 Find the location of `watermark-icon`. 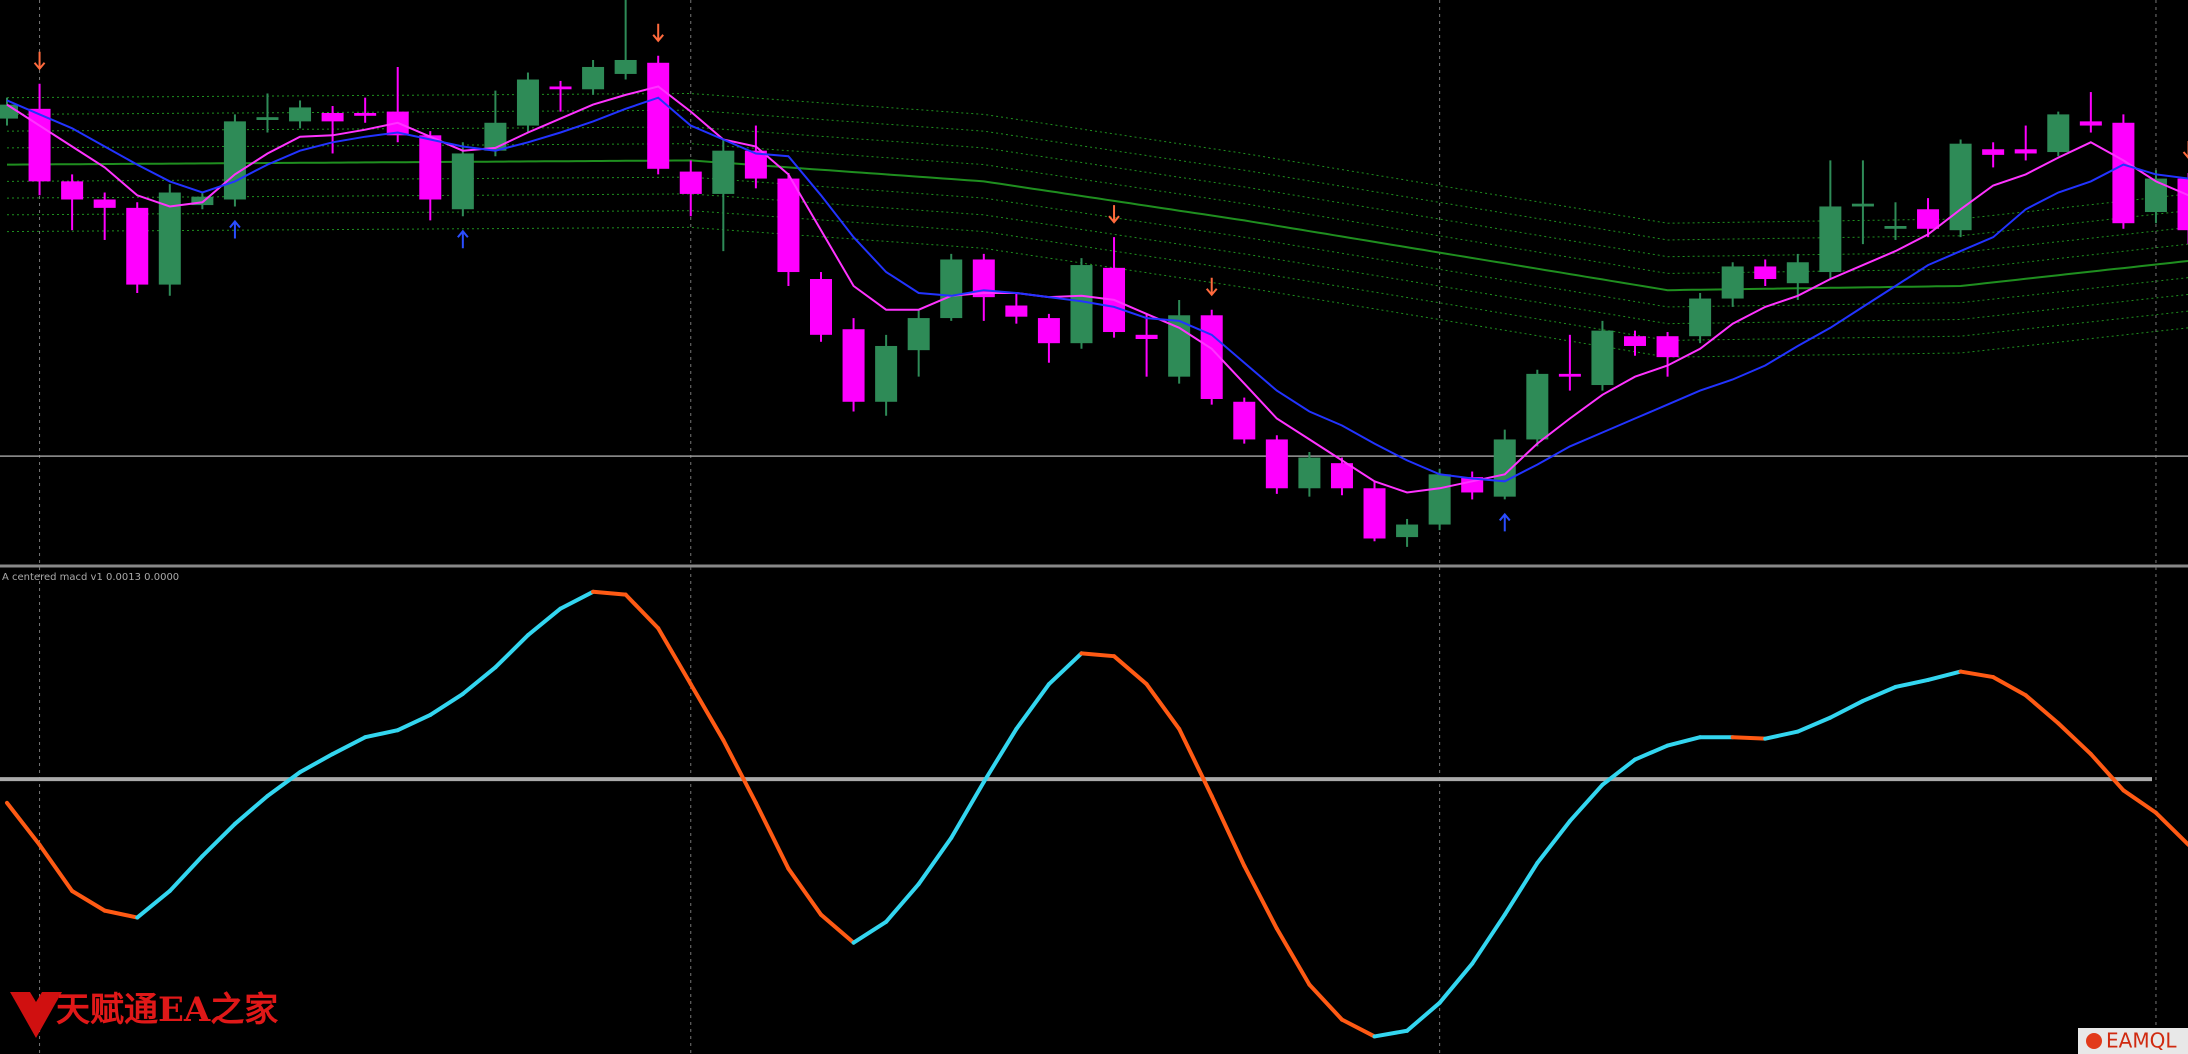

watermark-icon is located at coordinates (36, 1015).